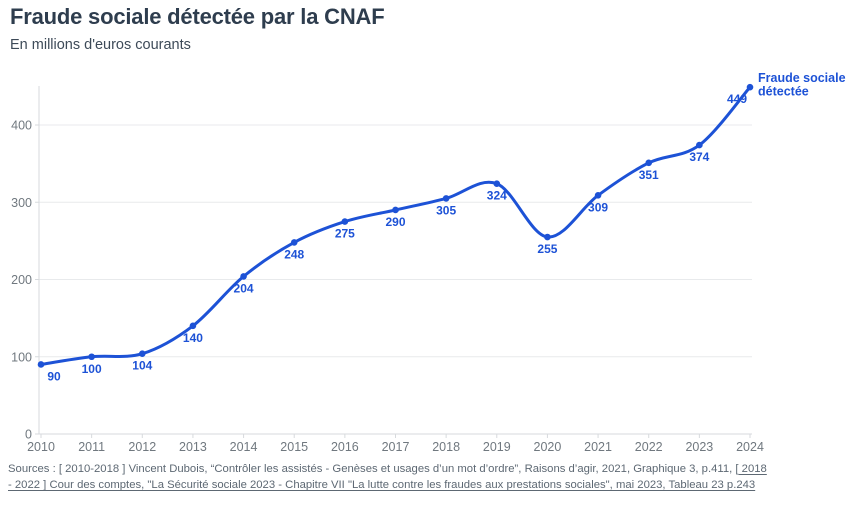 This screenshot has height=505, width=850. Describe the element at coordinates (598, 447) in the screenshot. I see `x-axis-label: 2021` at that location.